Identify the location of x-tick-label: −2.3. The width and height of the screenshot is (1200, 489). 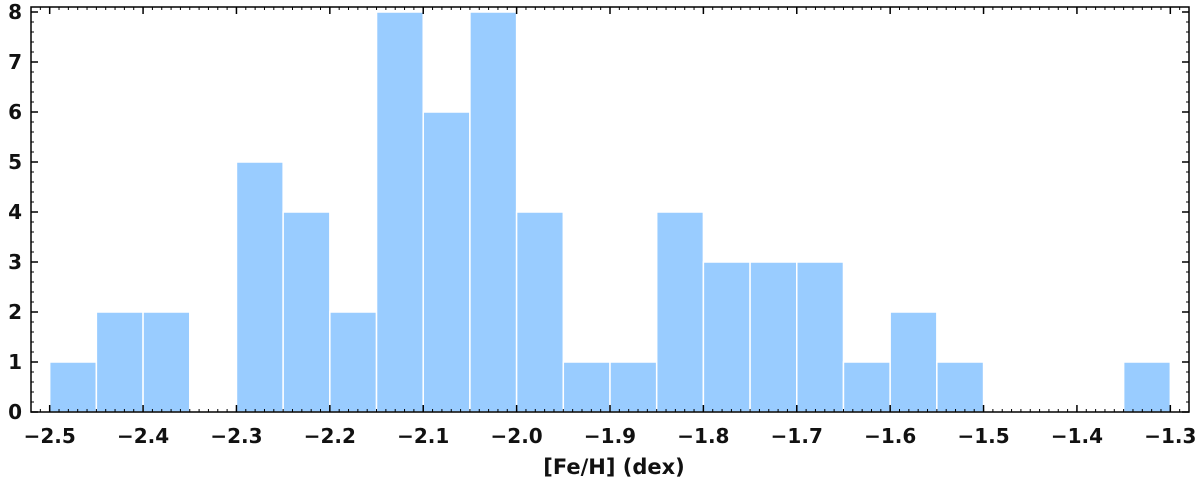
(236, 436).